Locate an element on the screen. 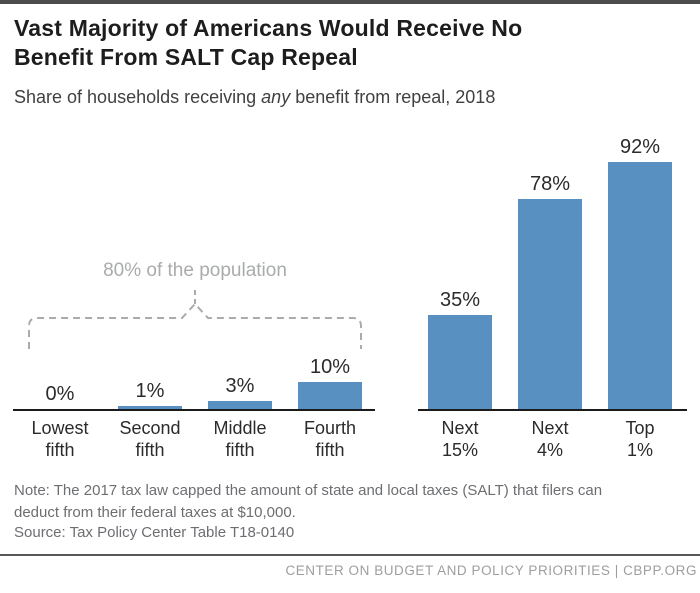  bar-value-label: 10% is located at coordinates (330, 367).